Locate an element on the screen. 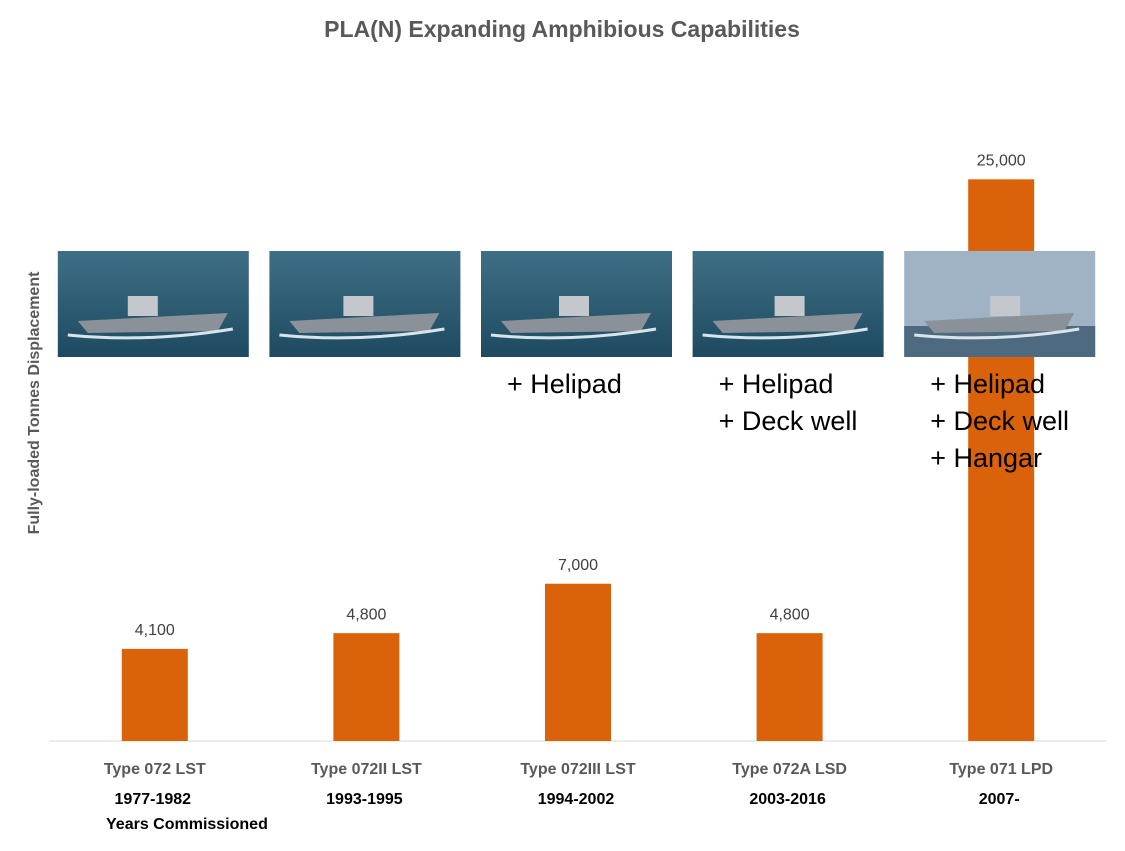 The image size is (1125, 851). year-label: 1993-1995 is located at coordinates (364, 799).